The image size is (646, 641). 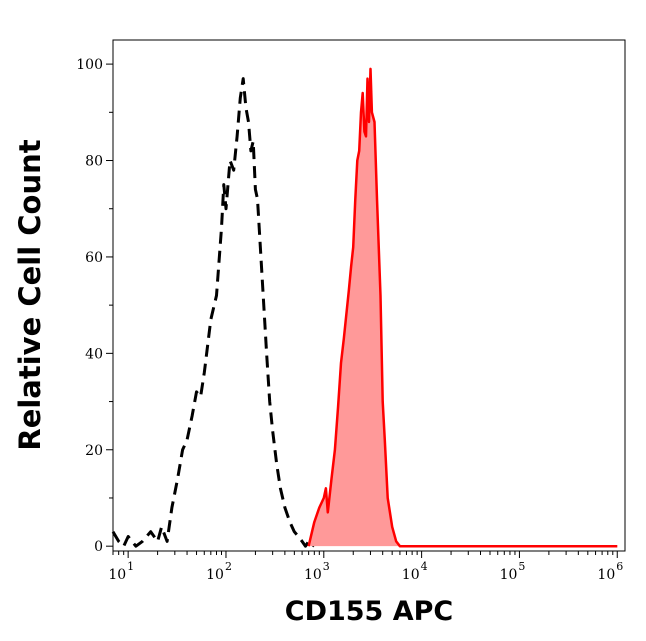 I want to click on y-axis-ticks: 0 20 40 60 80 100, so click(x=94, y=306).